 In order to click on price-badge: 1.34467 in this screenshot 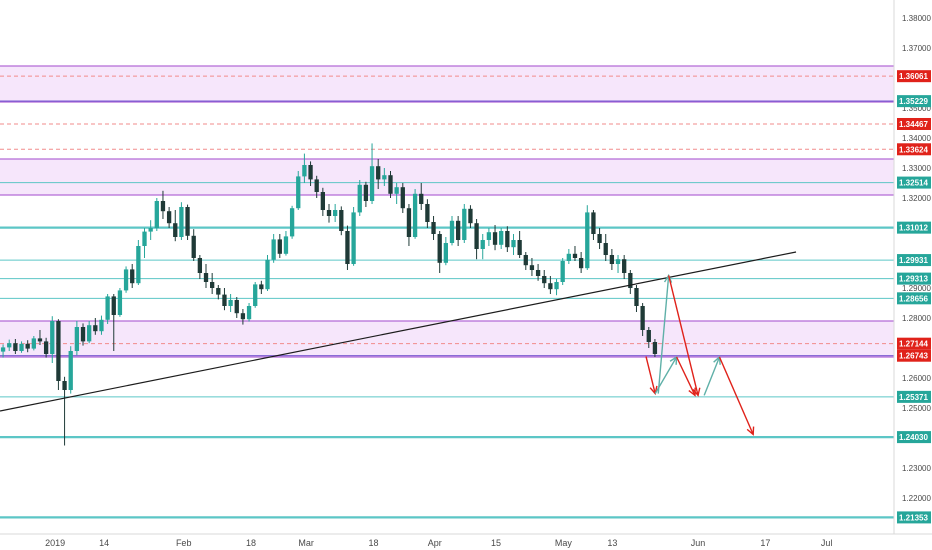, I will do `click(914, 123)`.